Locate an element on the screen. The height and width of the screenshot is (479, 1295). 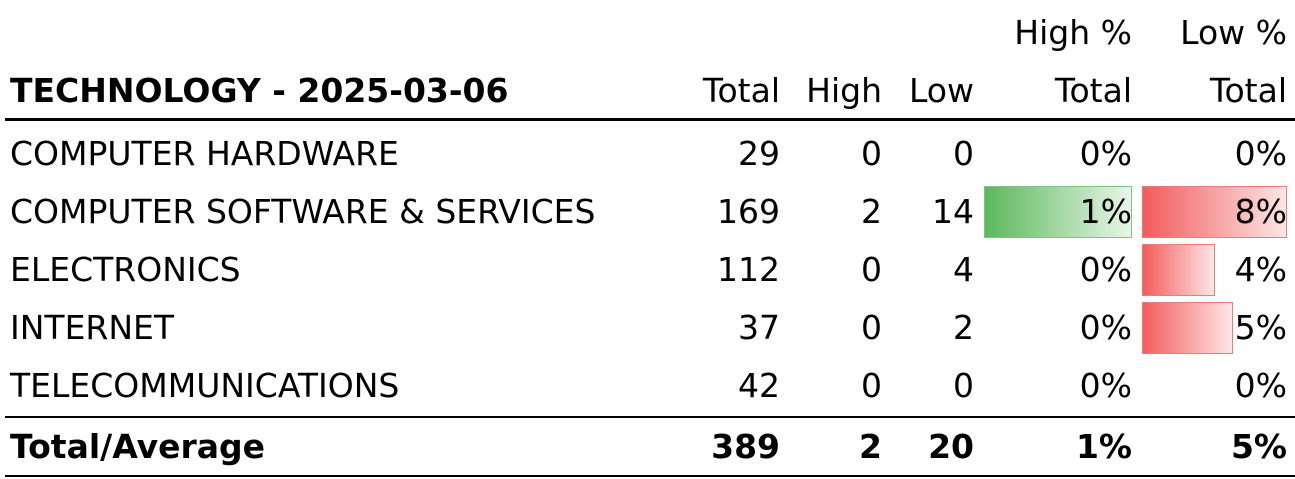
cell: 4% is located at coordinates (1260, 269).